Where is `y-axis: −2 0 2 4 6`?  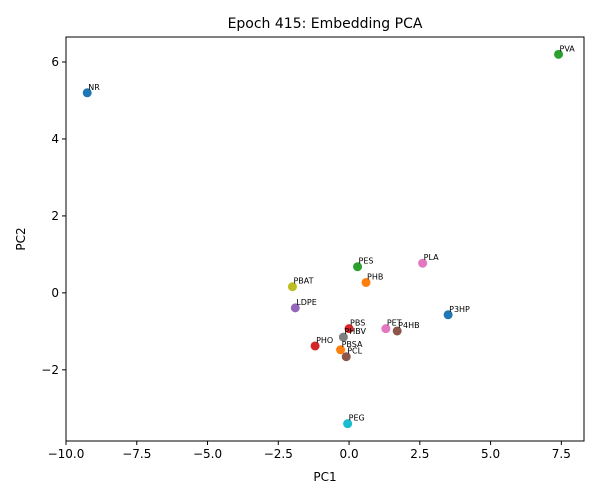
y-axis: −2 0 2 4 6 is located at coordinates (53, 216).